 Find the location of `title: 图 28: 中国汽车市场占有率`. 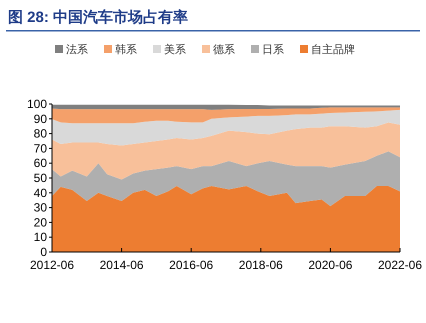

title: 图 28: 中国汽车市场占有率 is located at coordinates (98, 17).